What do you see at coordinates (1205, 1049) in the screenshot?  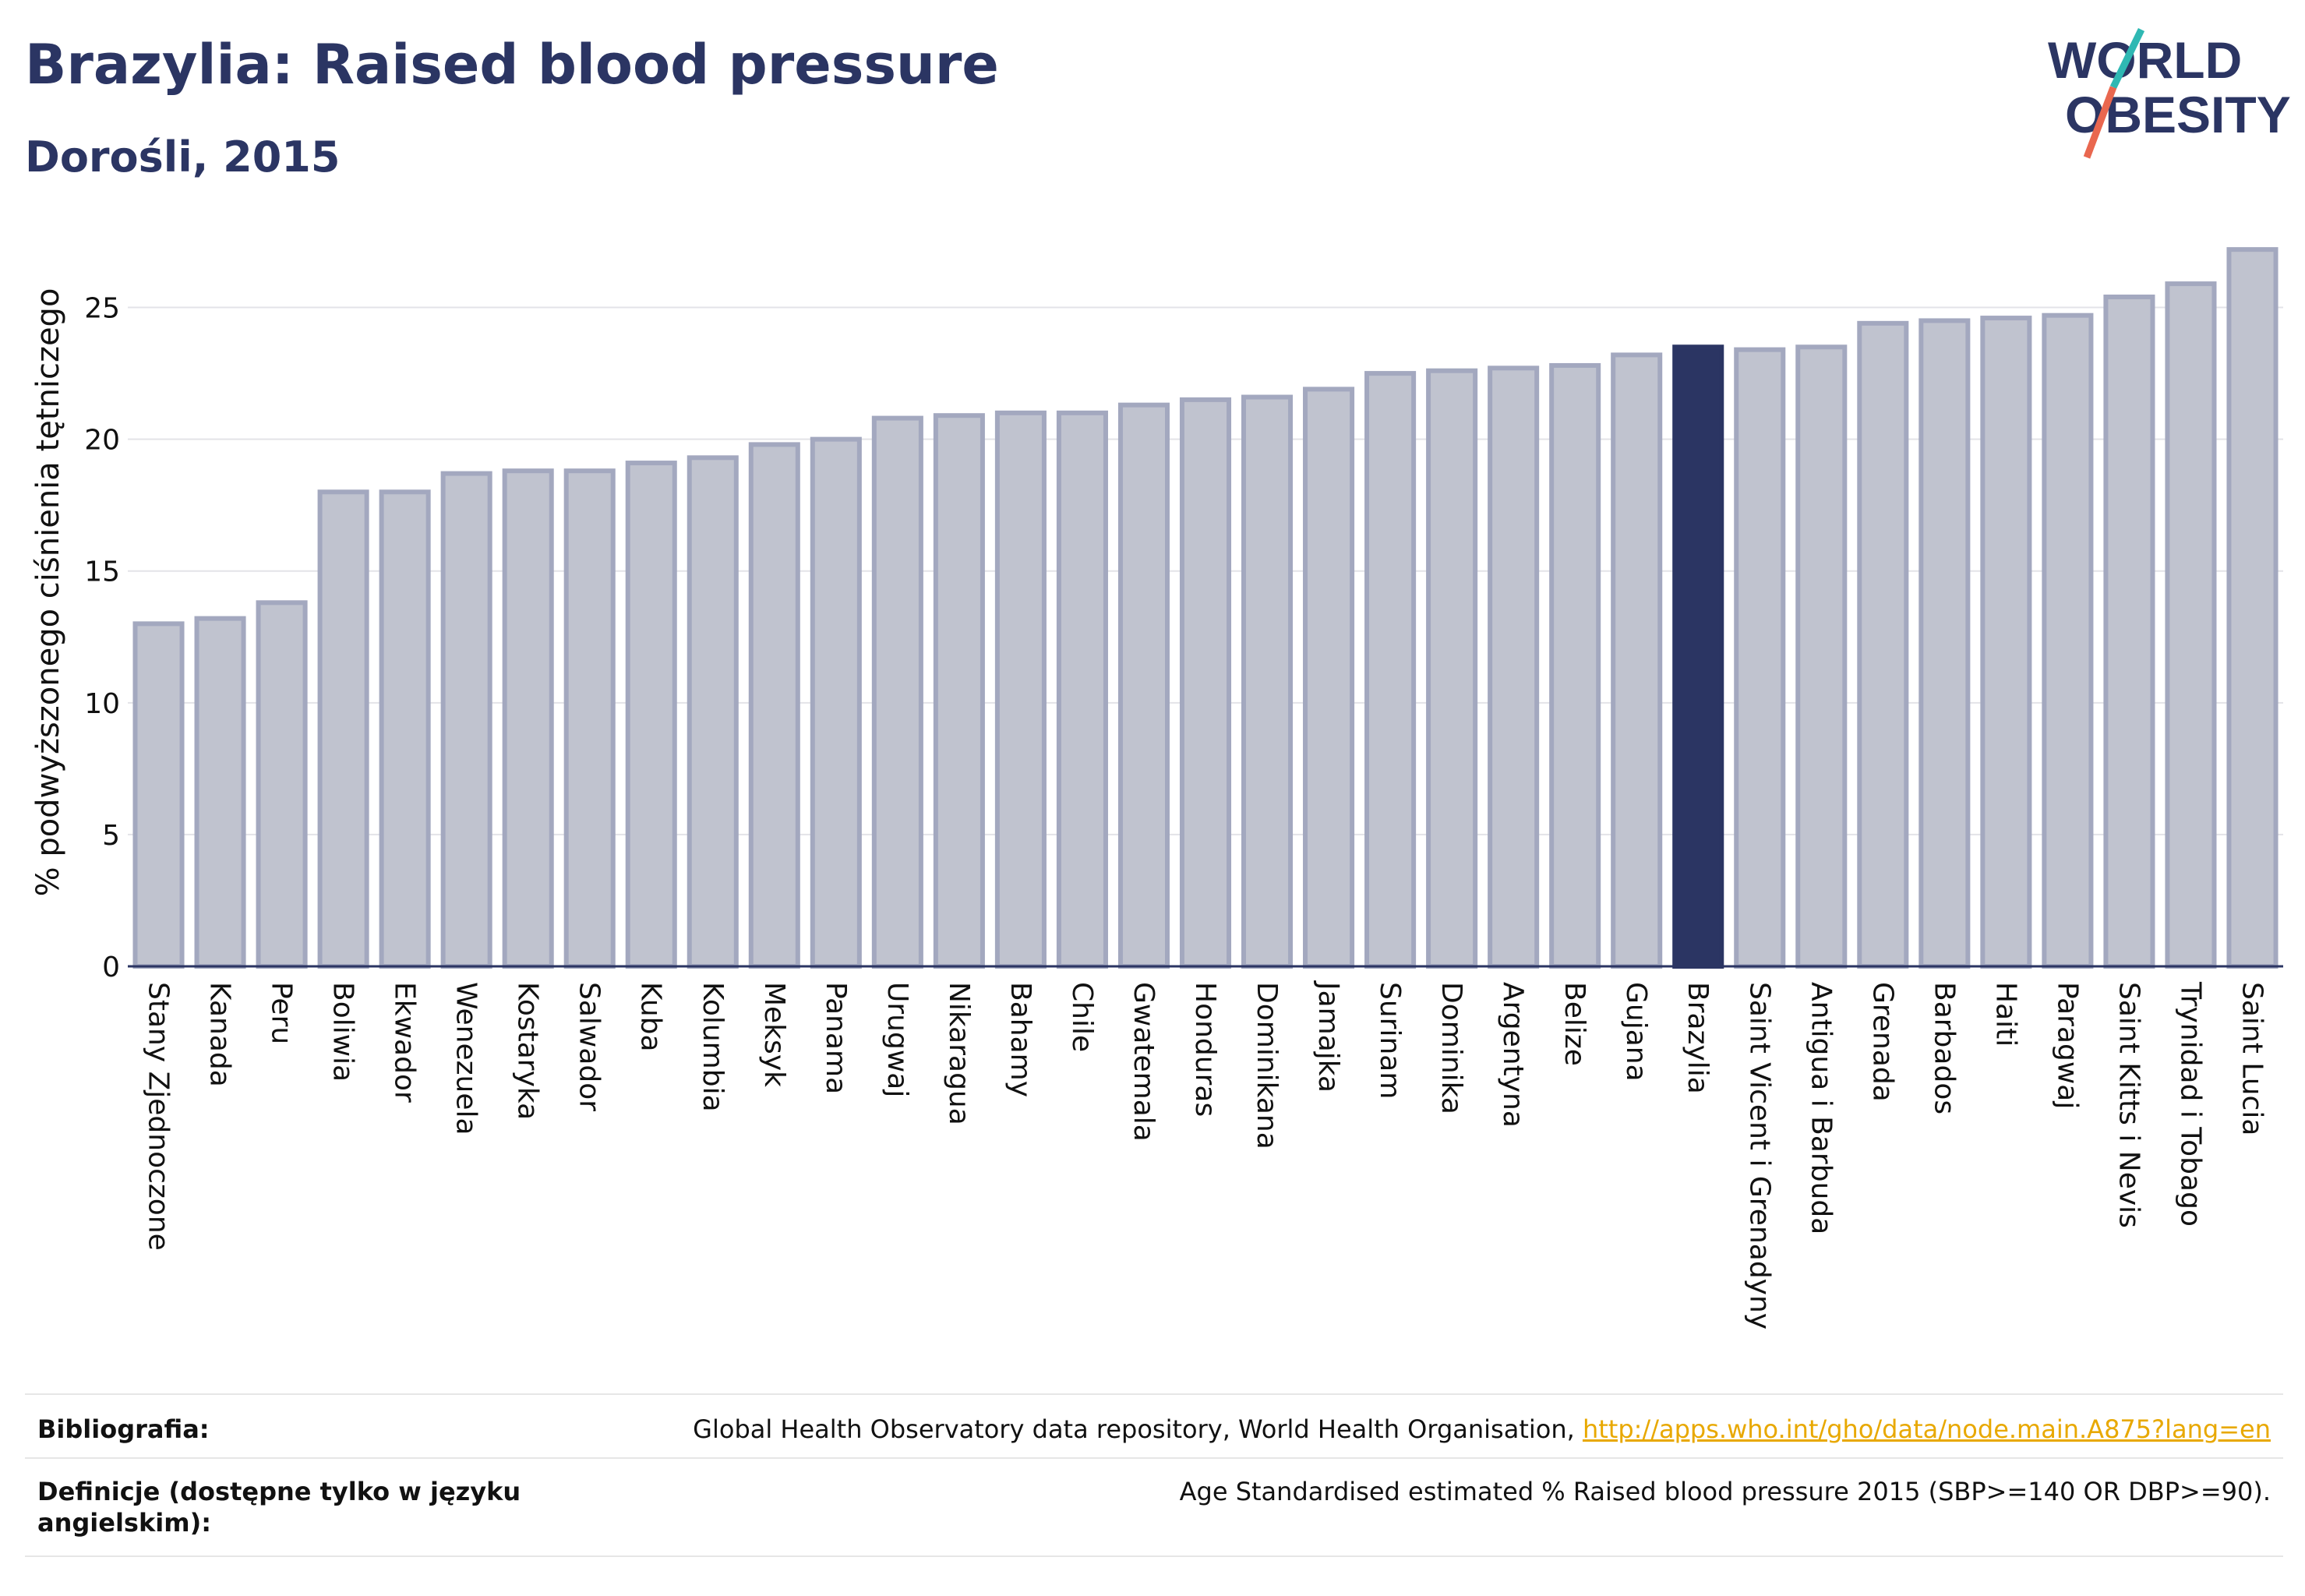 I see `x-tick-label: Honduras` at bounding box center [1205, 1049].